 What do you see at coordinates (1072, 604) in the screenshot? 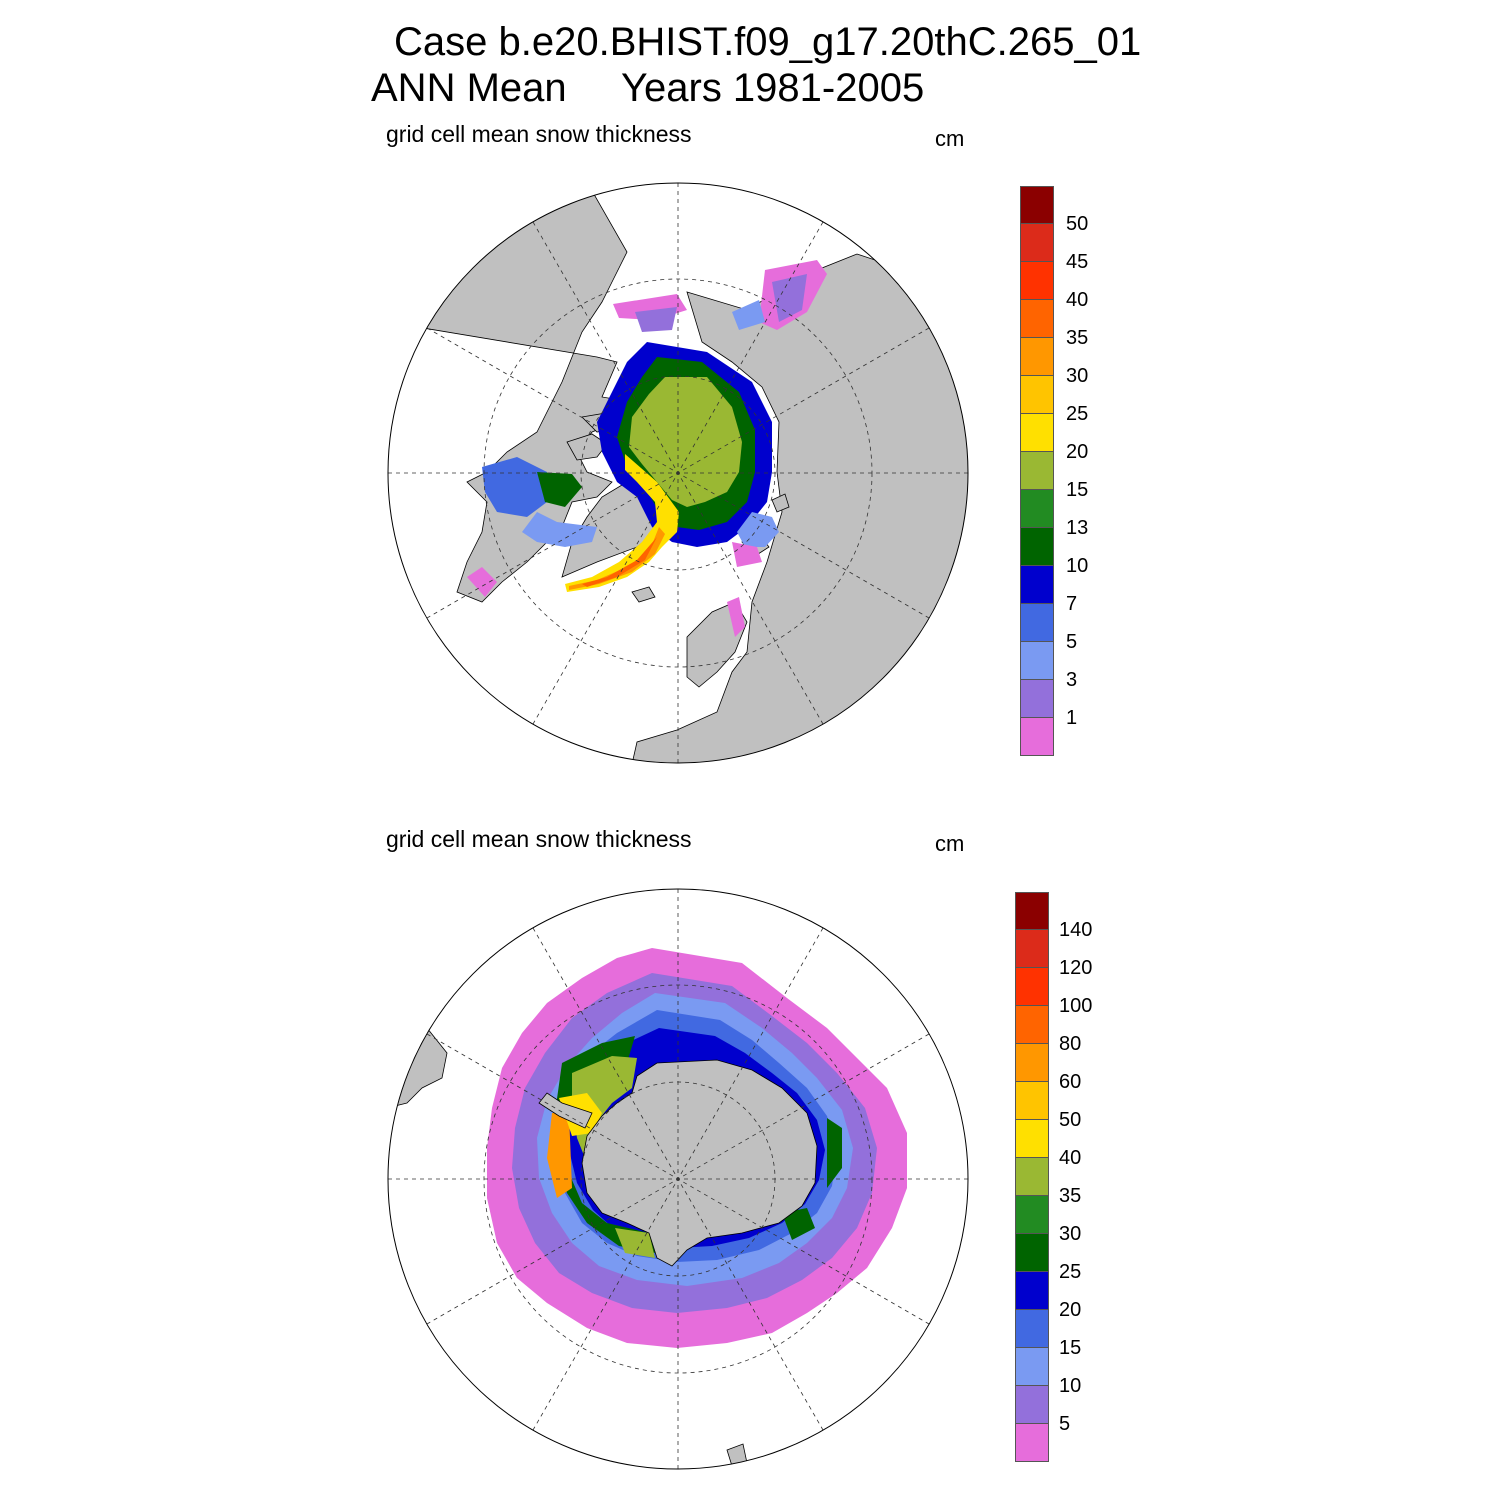
I see `colorbar-tick-label: 7` at bounding box center [1072, 604].